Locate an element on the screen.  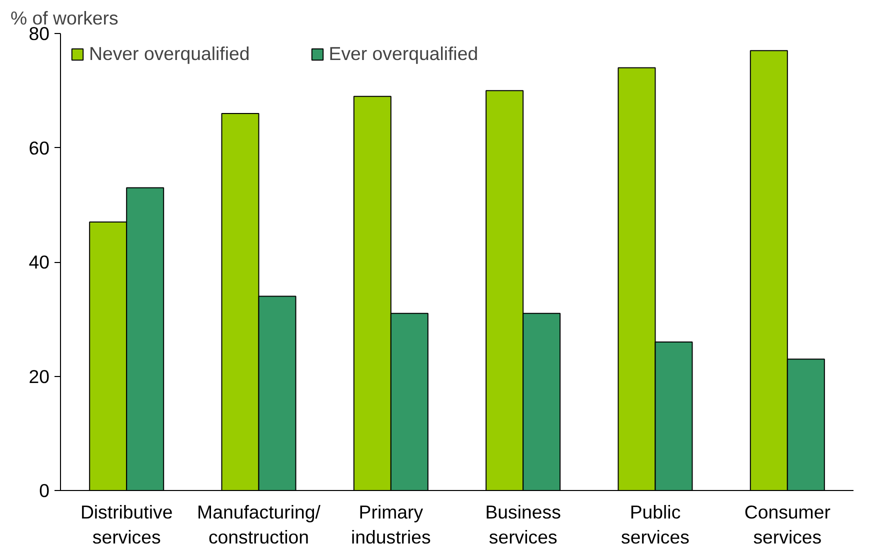
x-tick-label: Manufacturing/ construction is located at coordinates (259, 525).